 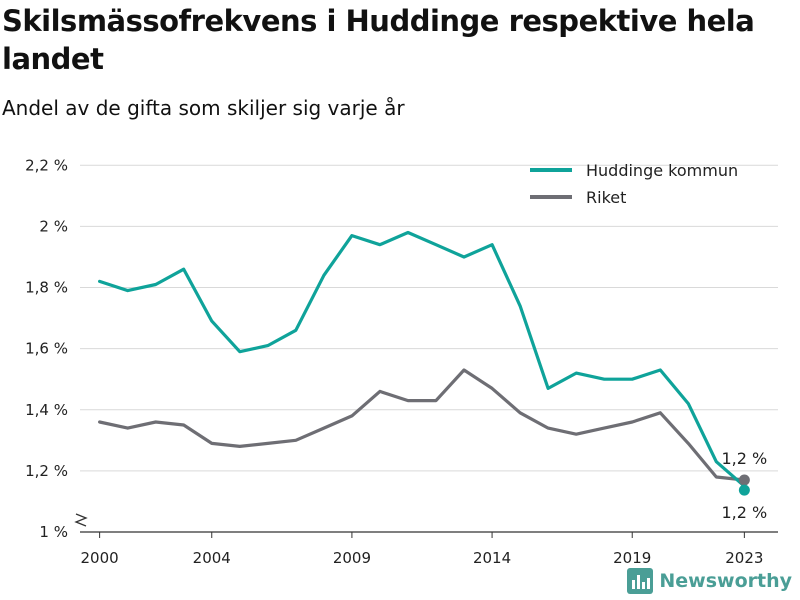 I want to click on legend-label: Huddinge kommun, so click(x=662, y=170).